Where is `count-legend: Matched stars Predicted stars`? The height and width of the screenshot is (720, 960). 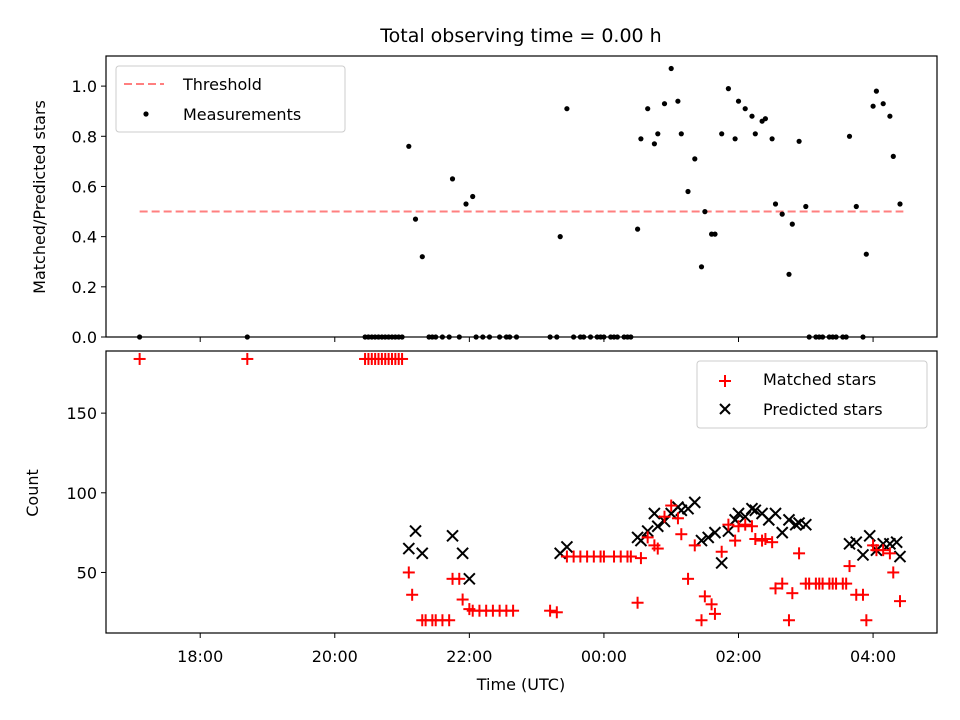
count-legend: Matched stars Predicted stars is located at coordinates (812, 394).